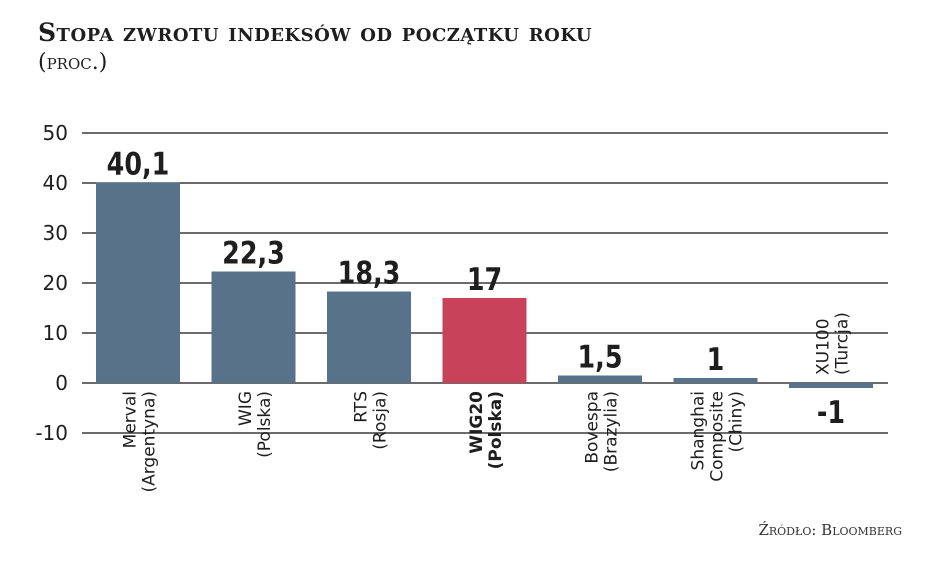 The height and width of the screenshot is (564, 948). What do you see at coordinates (484, 280) in the screenshot?
I see `data-label: 17` at bounding box center [484, 280].